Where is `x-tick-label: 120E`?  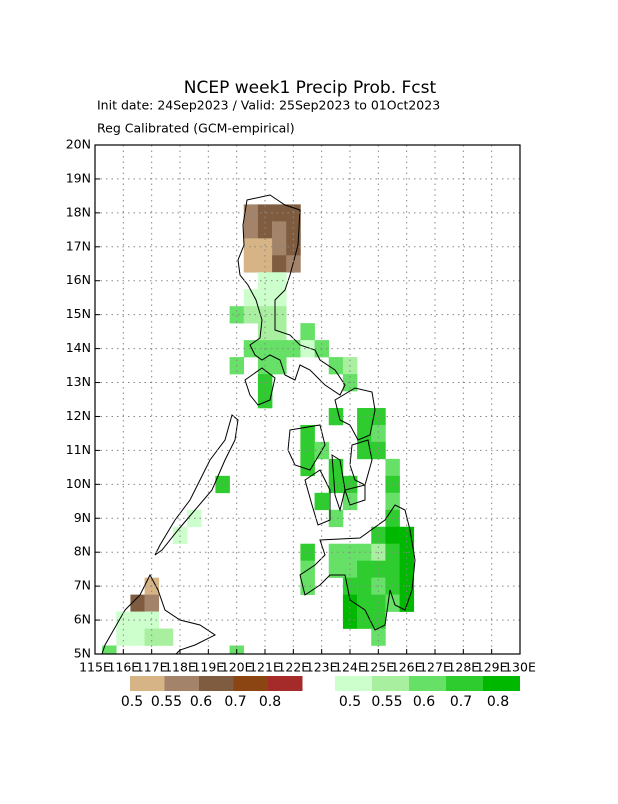 x-tick-label: 120E is located at coordinates (237, 667).